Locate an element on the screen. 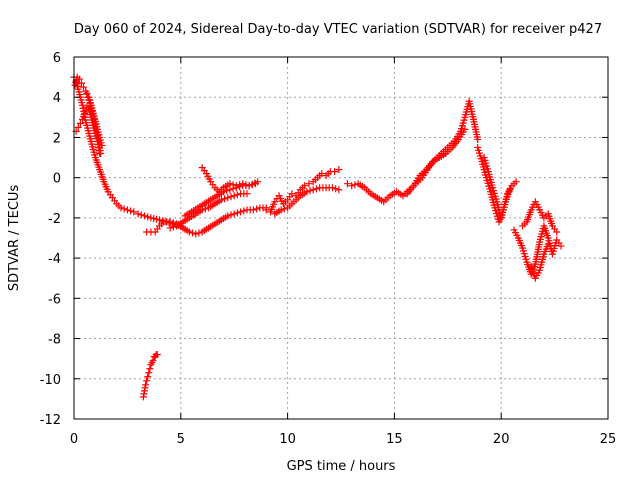 The image size is (640, 480). y-tick-label: 6 is located at coordinates (57, 58).